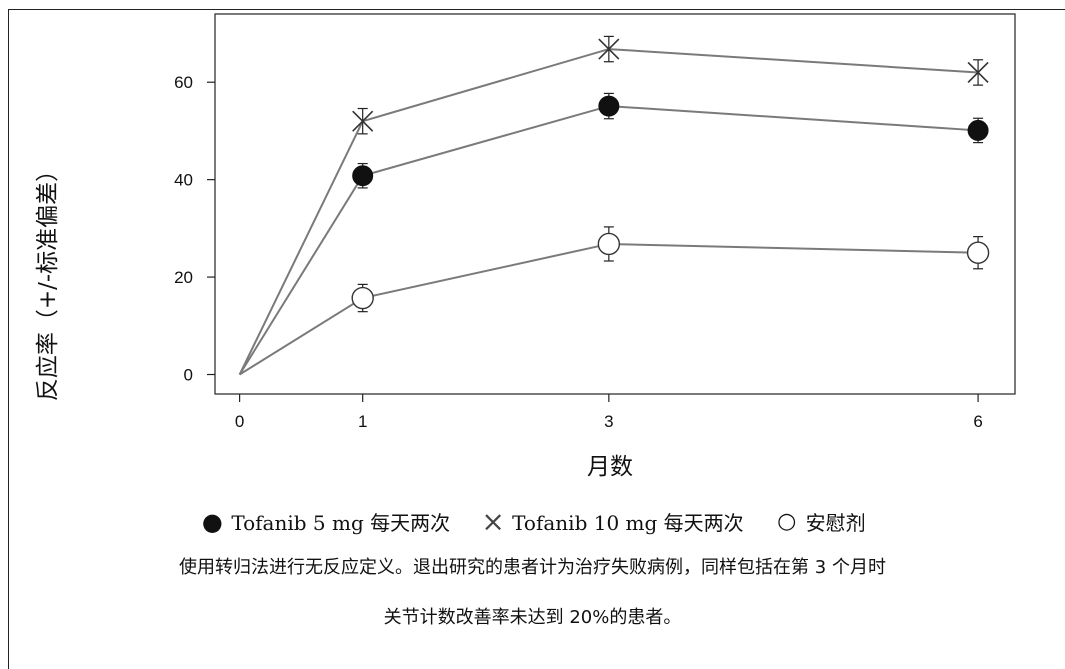 The image size is (1065, 669). I want to click on legend-item-10mg: × Tofanib 10 mg 每天两次, so click(612, 521).